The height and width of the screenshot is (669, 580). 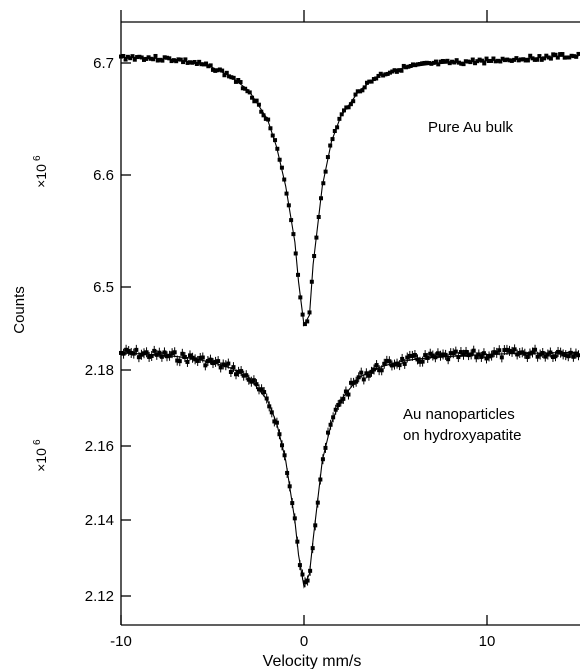 I want to click on y-tick-label: 2.16, so click(x=99, y=446).